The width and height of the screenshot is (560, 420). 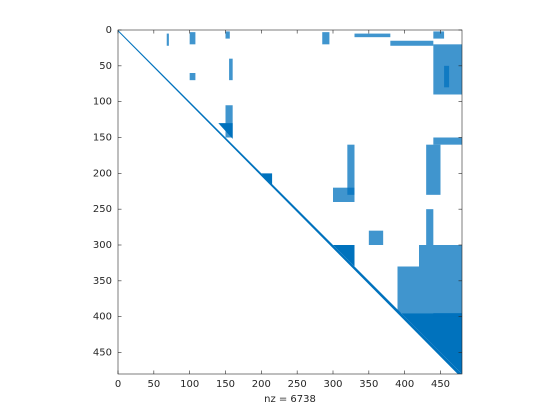 I want to click on x-tick-label: 50, so click(x=153, y=384).